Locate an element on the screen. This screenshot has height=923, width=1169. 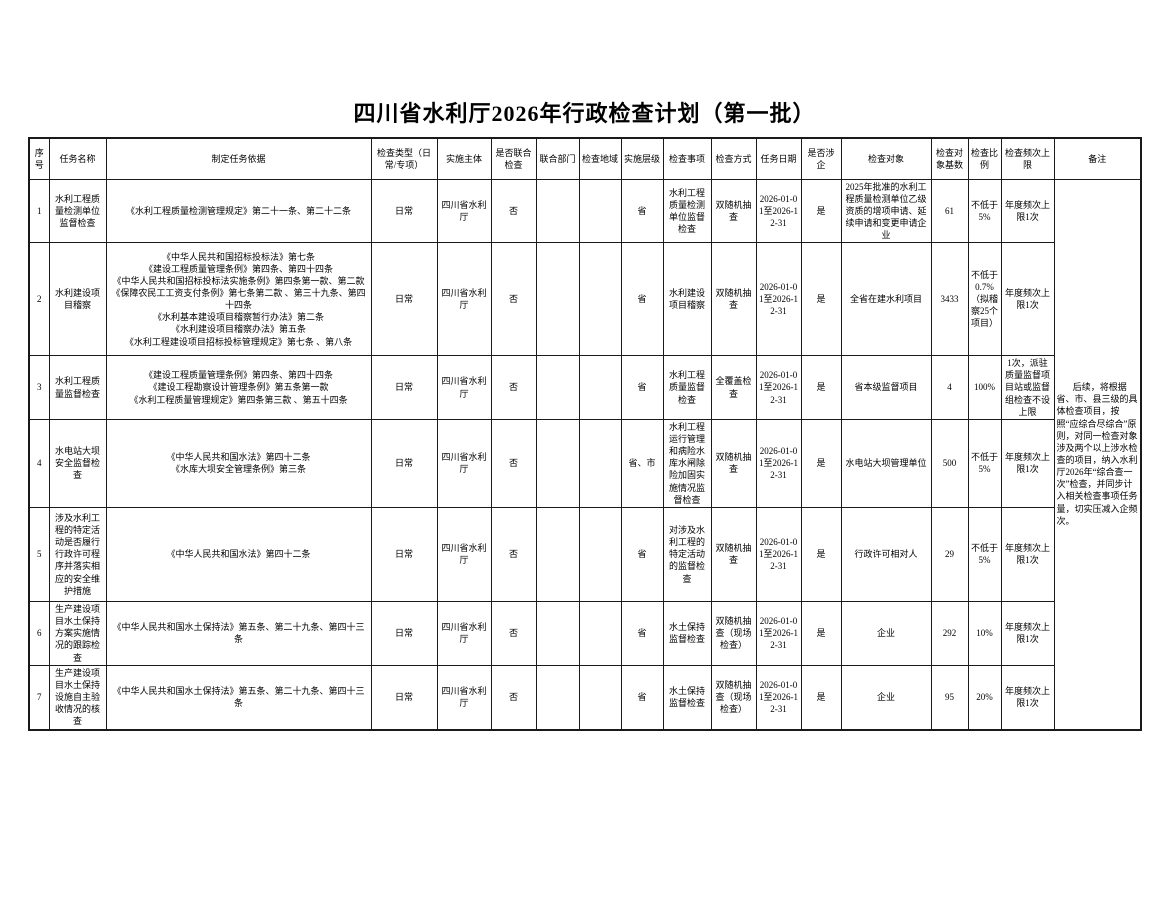
cell-method: 全覆盖检查 is located at coordinates (733, 387).